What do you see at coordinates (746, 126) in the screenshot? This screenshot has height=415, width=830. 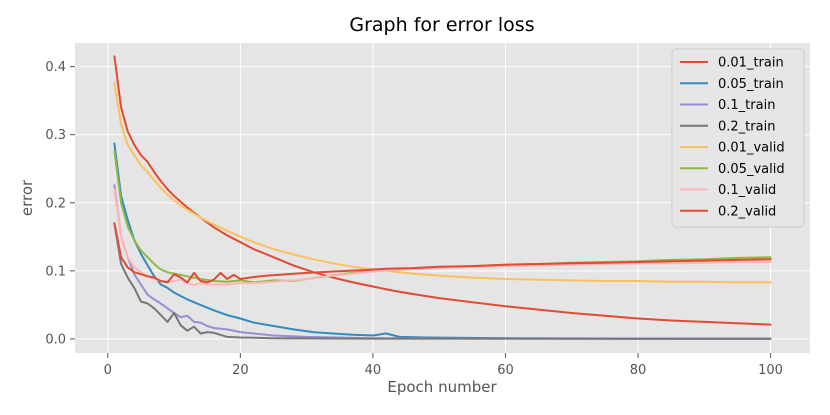 I see `legend-label: 0.2_train` at bounding box center [746, 126].